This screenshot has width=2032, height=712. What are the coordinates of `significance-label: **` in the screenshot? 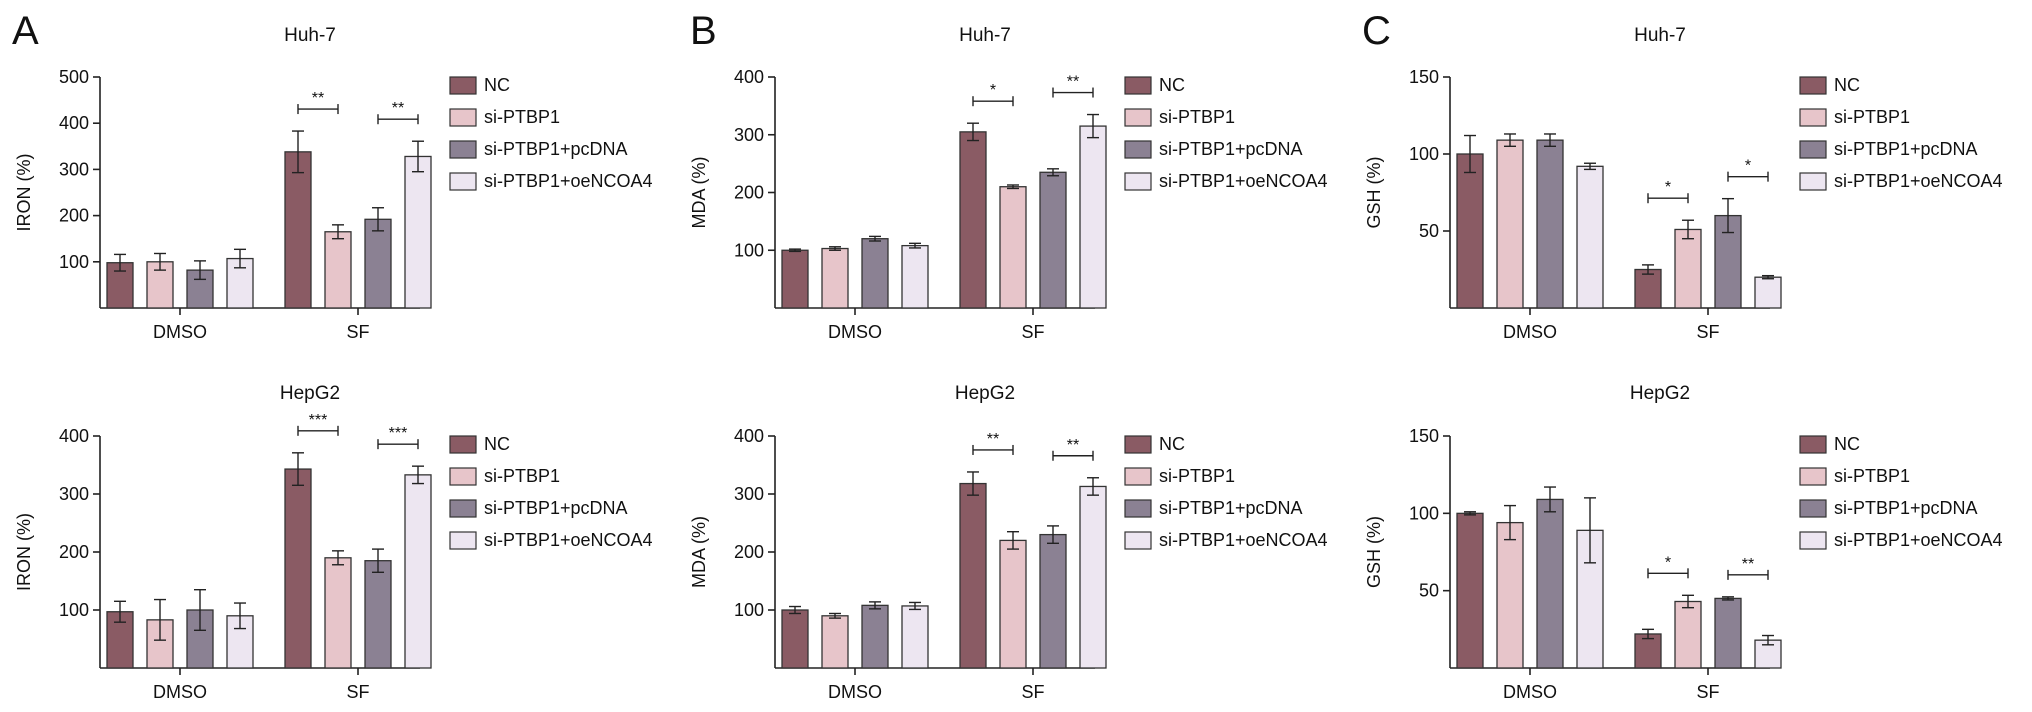 It's located at (398, 108).